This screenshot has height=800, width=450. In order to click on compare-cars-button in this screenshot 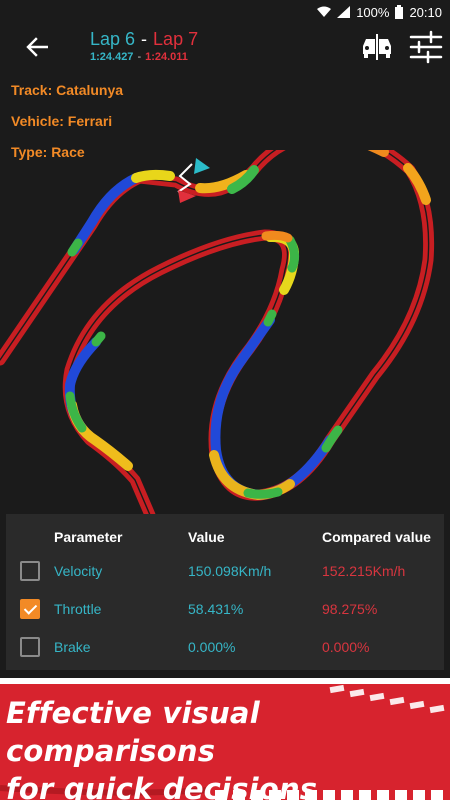, I will do `click(377, 47)`.